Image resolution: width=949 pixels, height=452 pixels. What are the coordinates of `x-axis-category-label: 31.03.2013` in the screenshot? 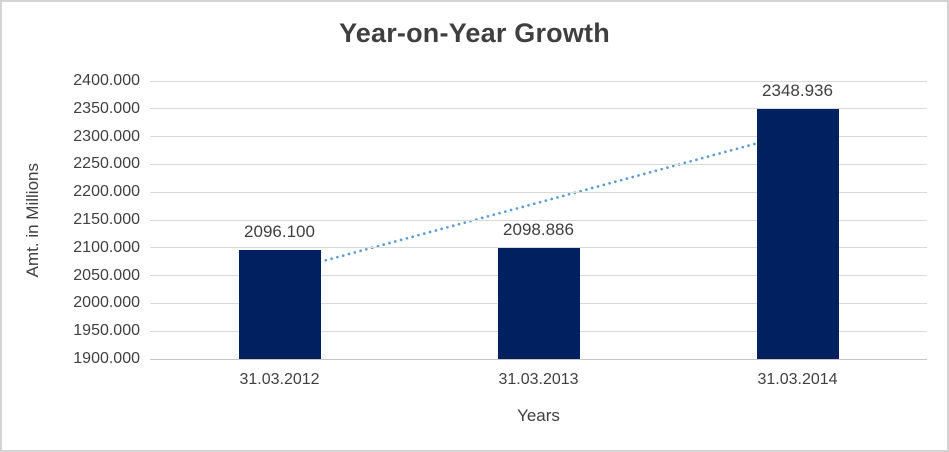 It's located at (538, 379).